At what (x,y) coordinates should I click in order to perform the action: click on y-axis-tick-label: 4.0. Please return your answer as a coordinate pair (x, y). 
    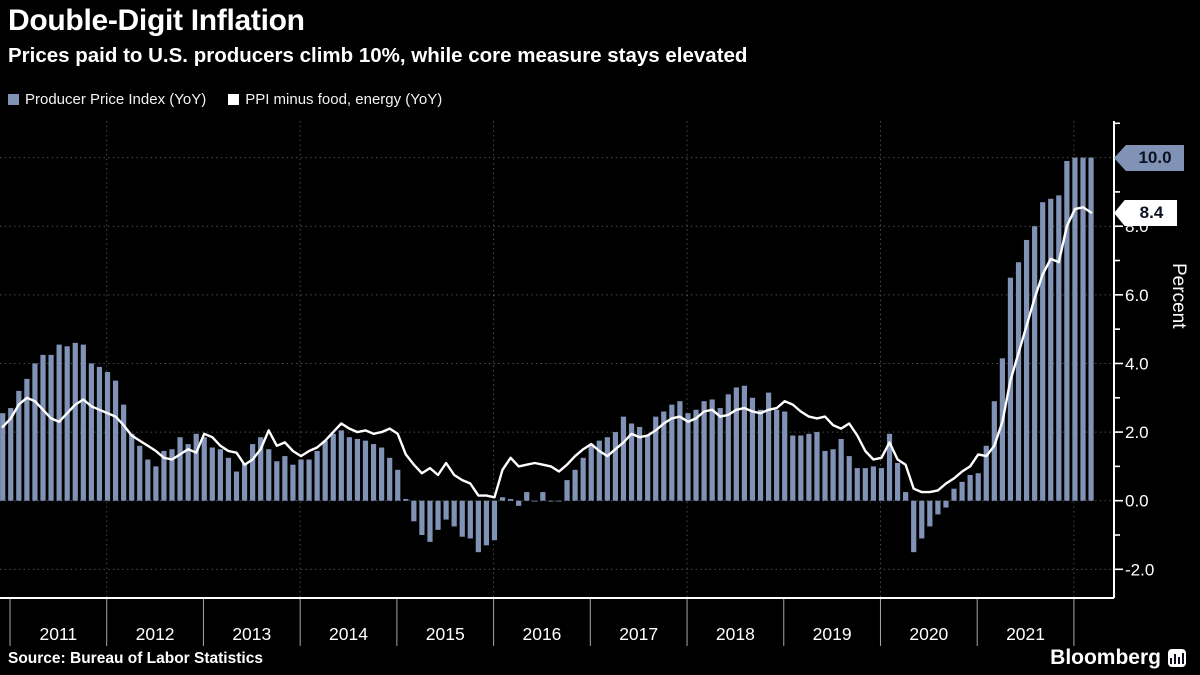
    Looking at the image, I should click on (1137, 363).